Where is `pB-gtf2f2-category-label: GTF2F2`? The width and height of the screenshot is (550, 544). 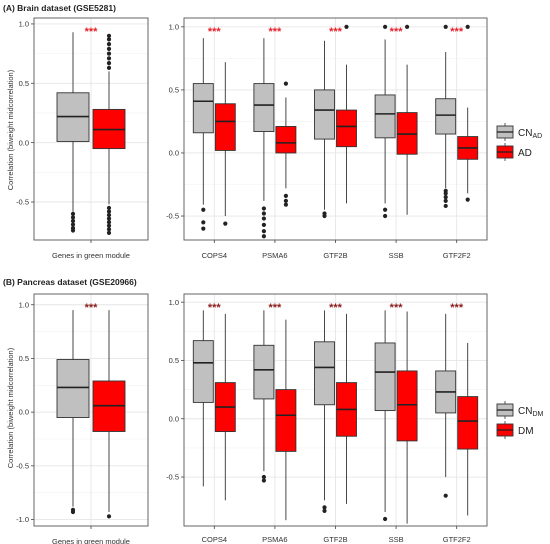
pB-gtf2f2-category-label: GTF2F2 is located at coordinates (457, 539).